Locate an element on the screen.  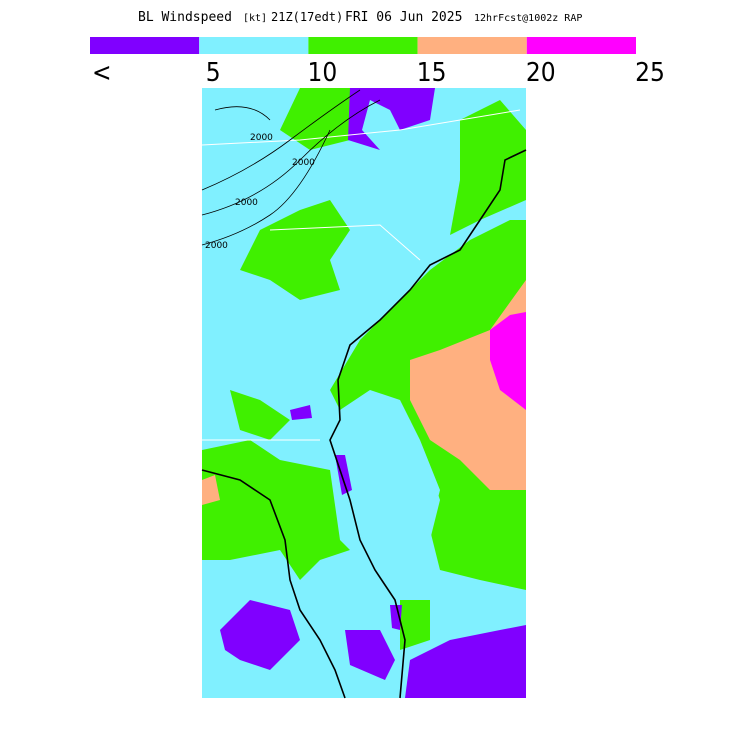
legend: <5 10 15 20 25 is located at coordinates (377, 62).